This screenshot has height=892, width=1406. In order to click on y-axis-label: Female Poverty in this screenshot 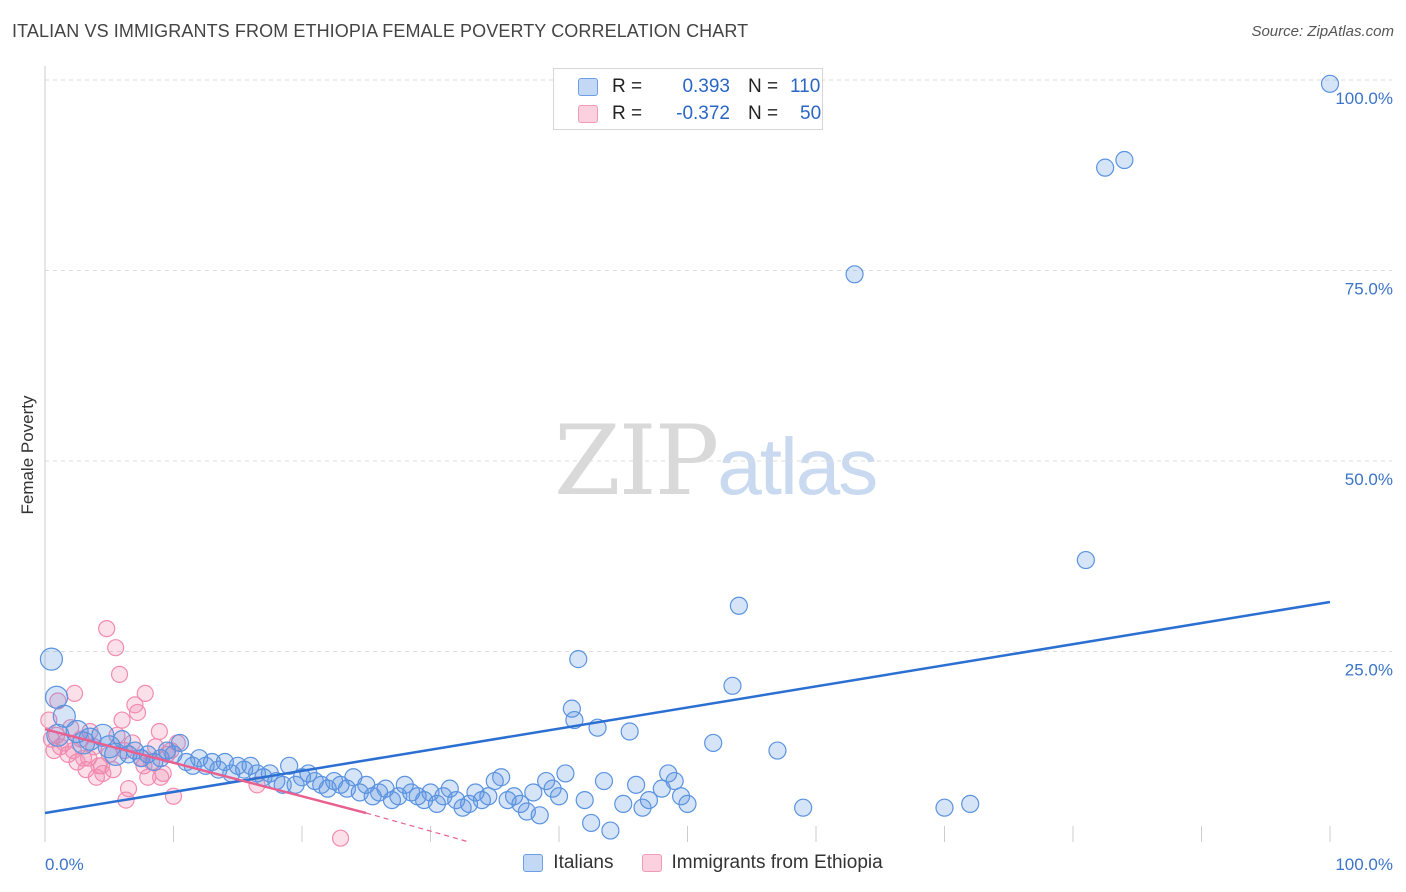, I will do `click(27, 455)`.